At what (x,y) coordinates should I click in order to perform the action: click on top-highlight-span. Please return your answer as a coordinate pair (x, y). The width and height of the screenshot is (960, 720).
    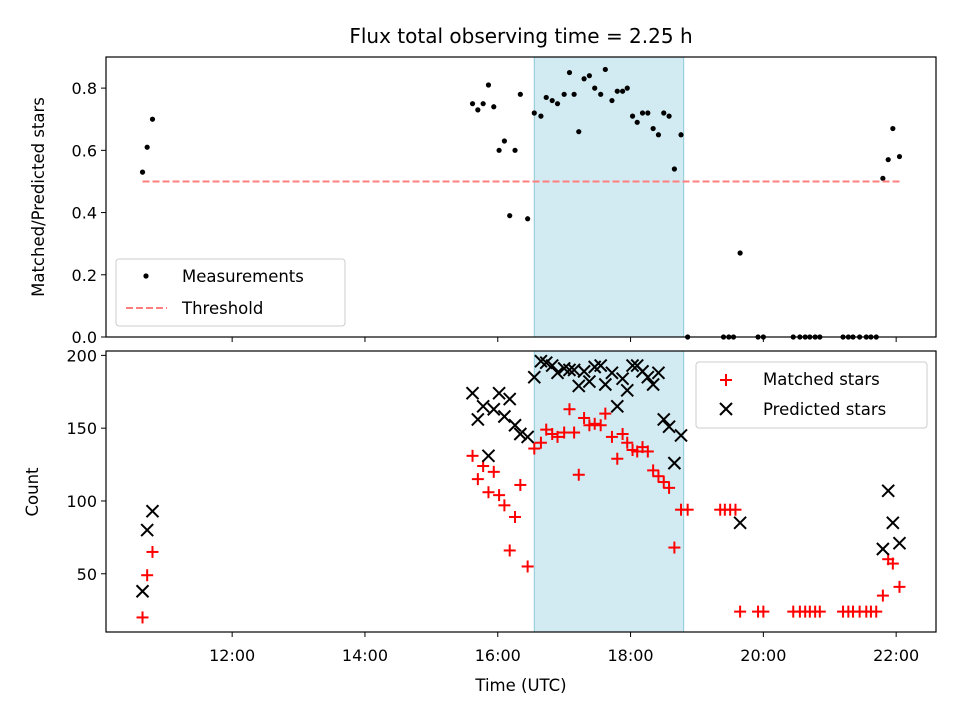
    Looking at the image, I should click on (609, 197).